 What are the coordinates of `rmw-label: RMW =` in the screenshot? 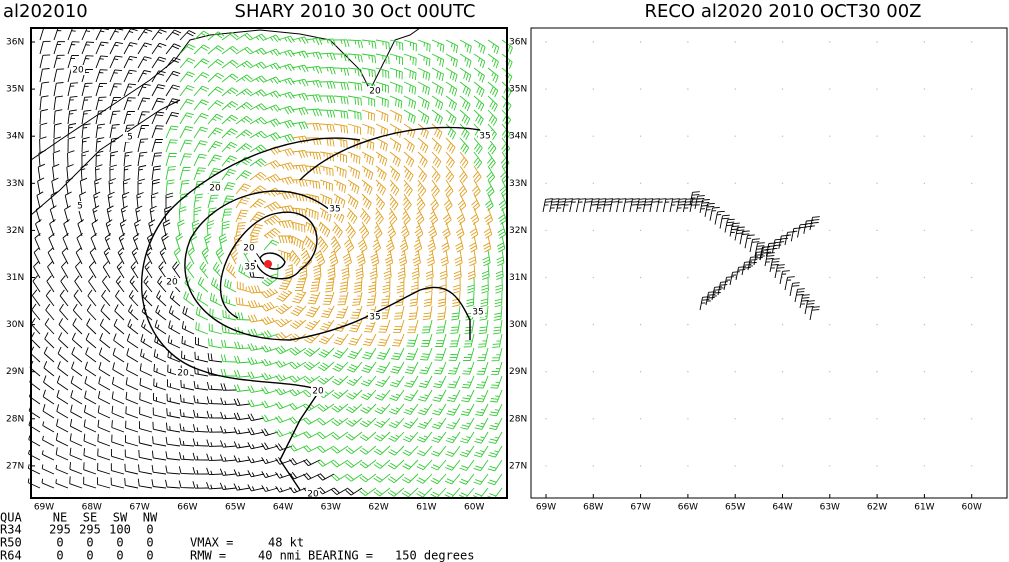 It's located at (208, 555).